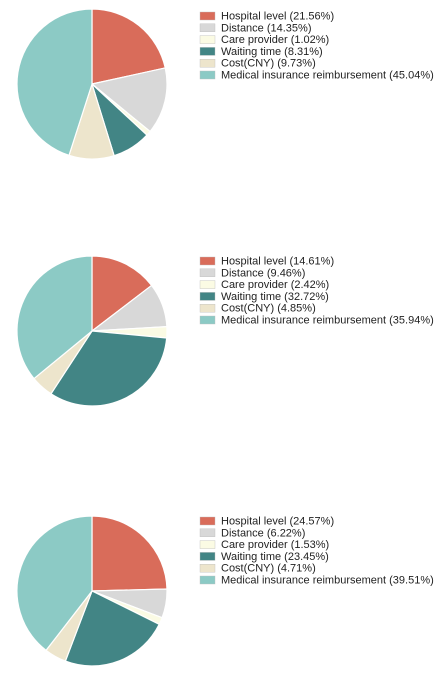 The image size is (447, 679). Describe the element at coordinates (266, 28) in the screenshot. I see `legend-label: Distance (14.35%)` at that location.